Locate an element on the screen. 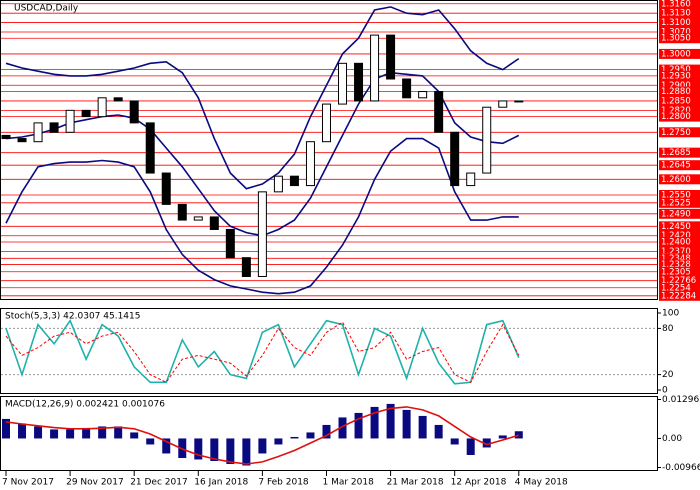 The image size is (700, 490). x-tick-label: 4 May 2018 is located at coordinates (541, 483).